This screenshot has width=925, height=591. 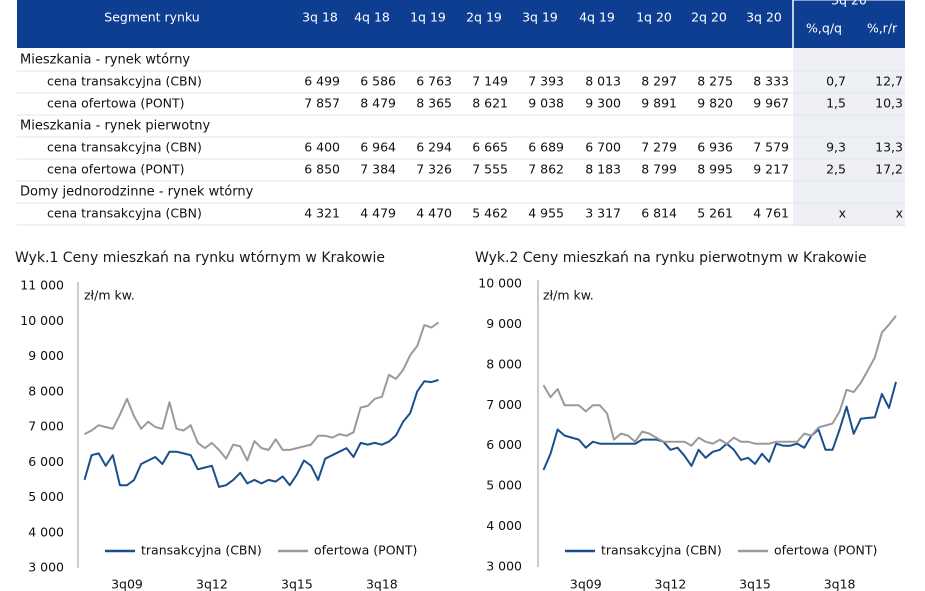 I want to click on cell: 8 275, so click(x=715, y=81).